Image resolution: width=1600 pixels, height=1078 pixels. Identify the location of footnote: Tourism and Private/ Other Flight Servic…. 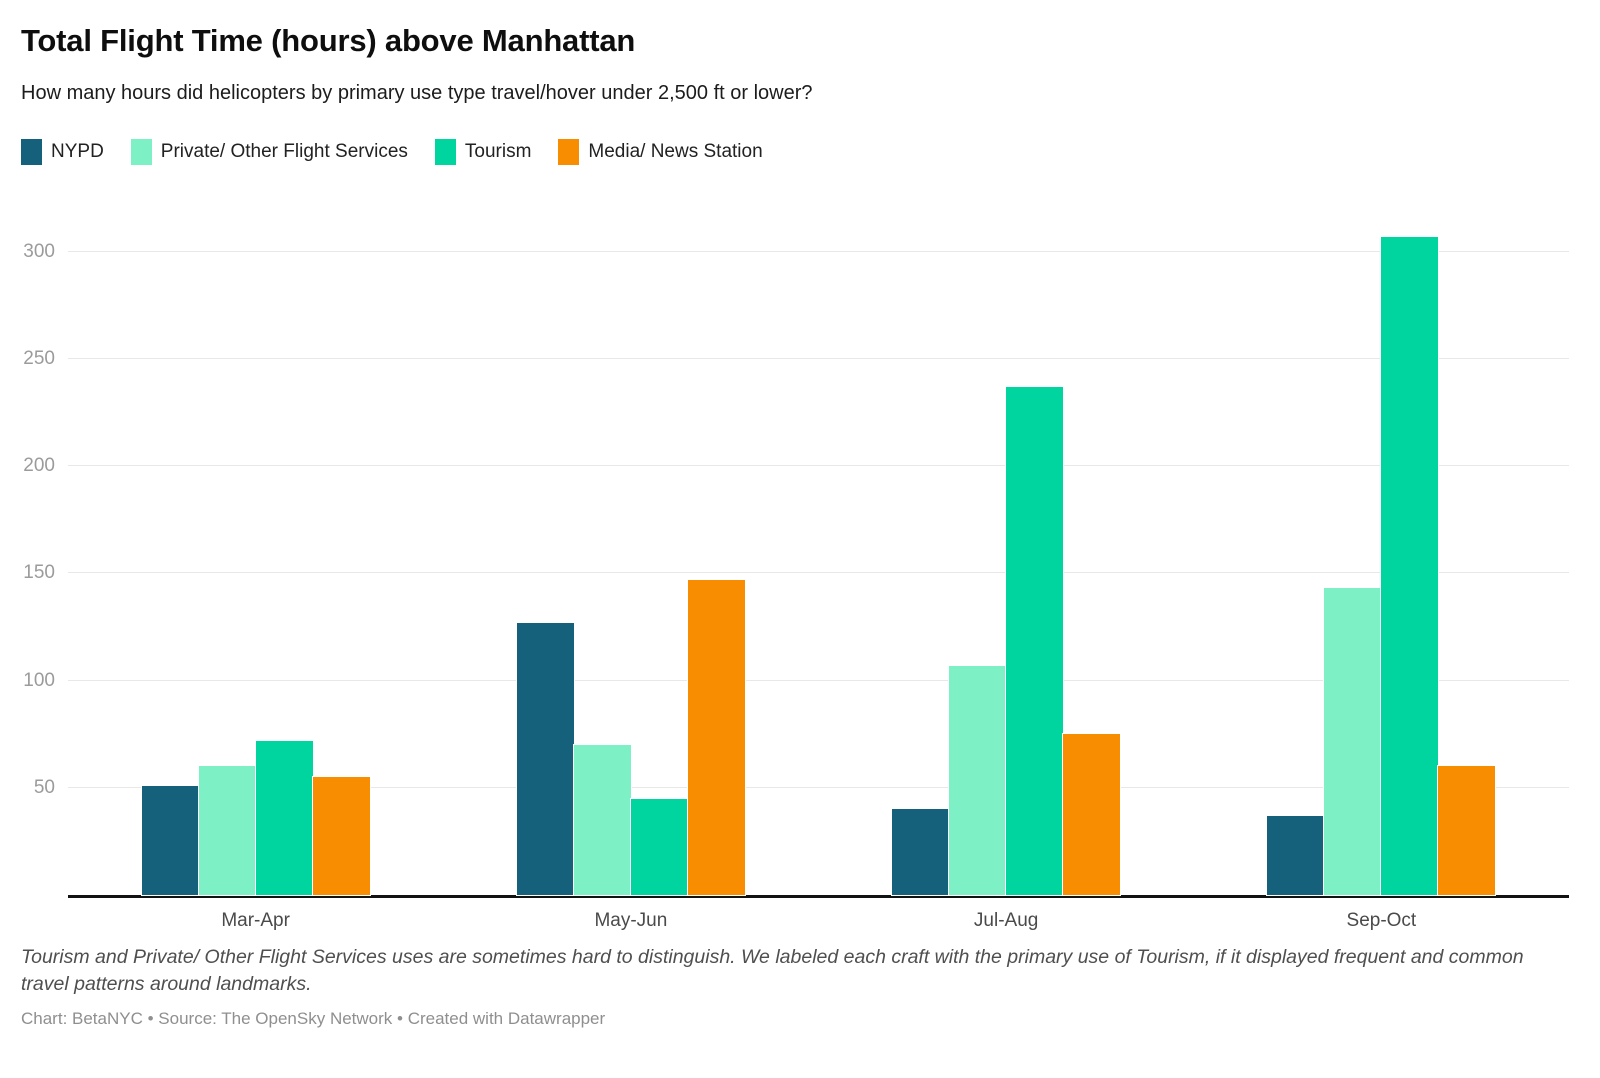
(772, 970).